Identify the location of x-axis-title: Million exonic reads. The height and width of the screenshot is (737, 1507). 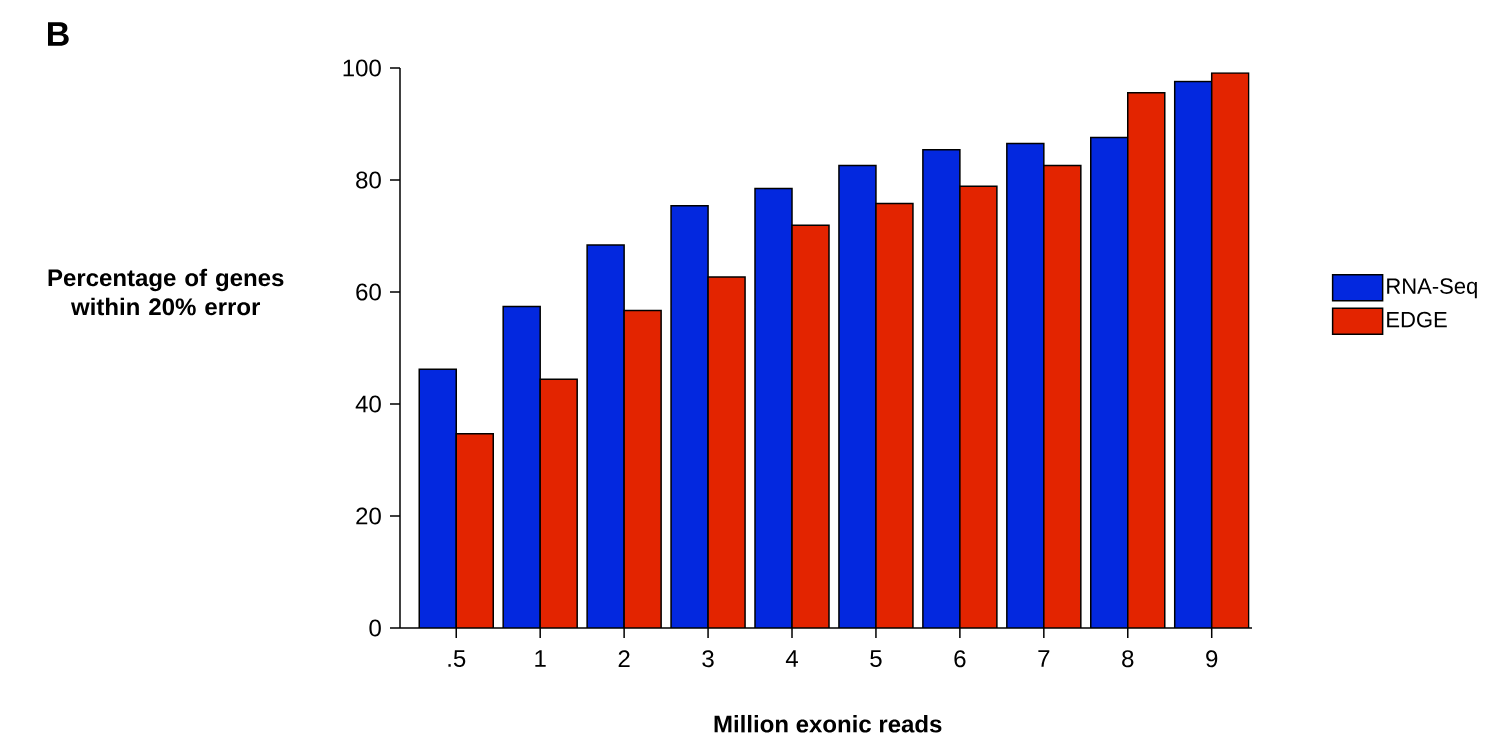
(828, 723).